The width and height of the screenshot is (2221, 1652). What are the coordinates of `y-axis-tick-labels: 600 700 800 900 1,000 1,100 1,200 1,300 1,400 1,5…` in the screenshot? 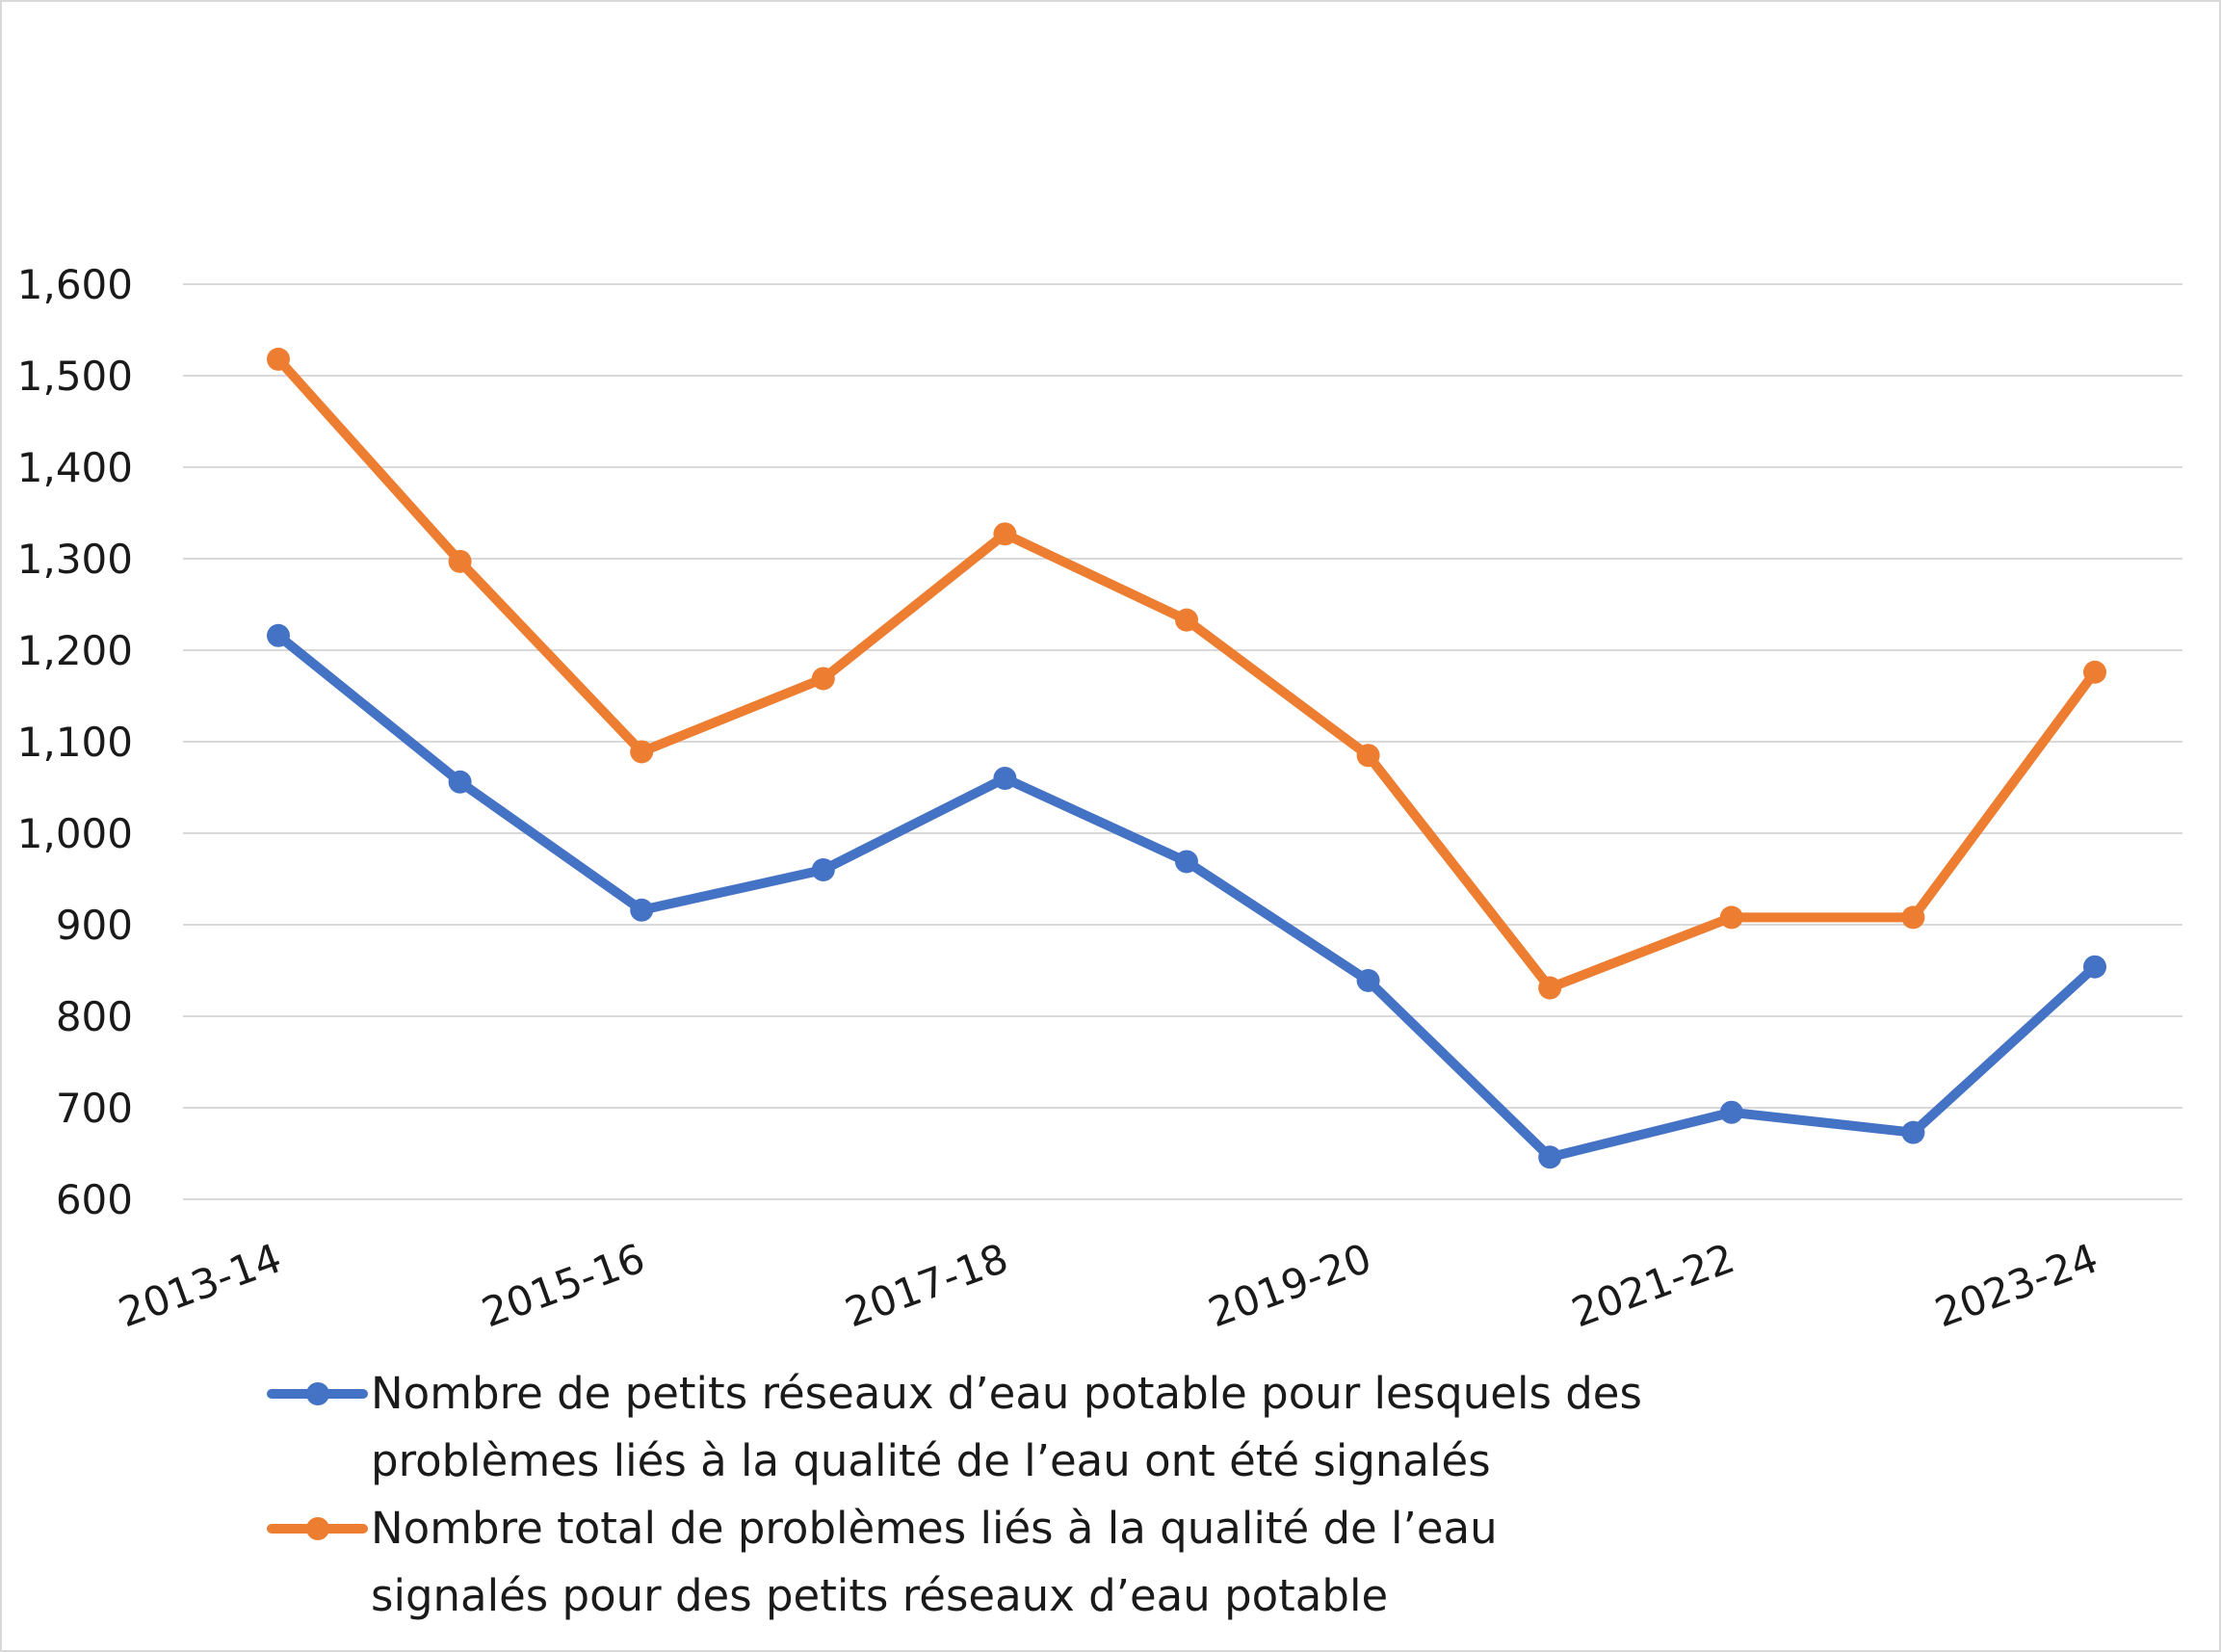 It's located at (75, 742).